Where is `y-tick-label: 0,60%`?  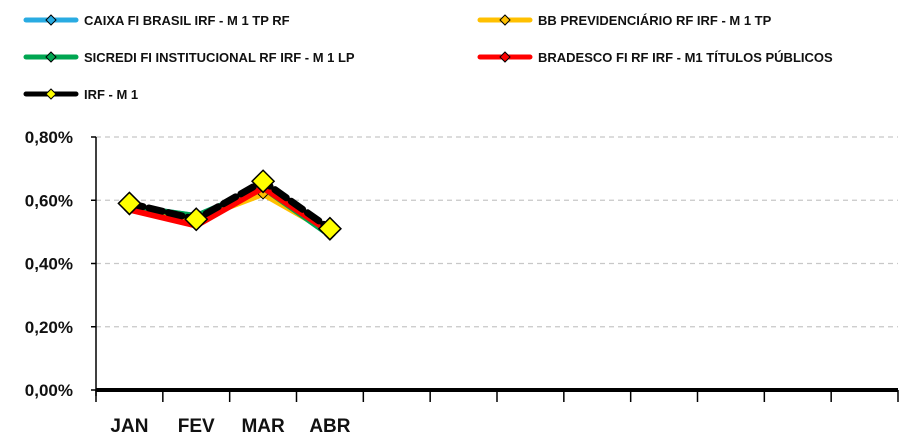
y-tick-label: 0,60% is located at coordinates (49, 200).